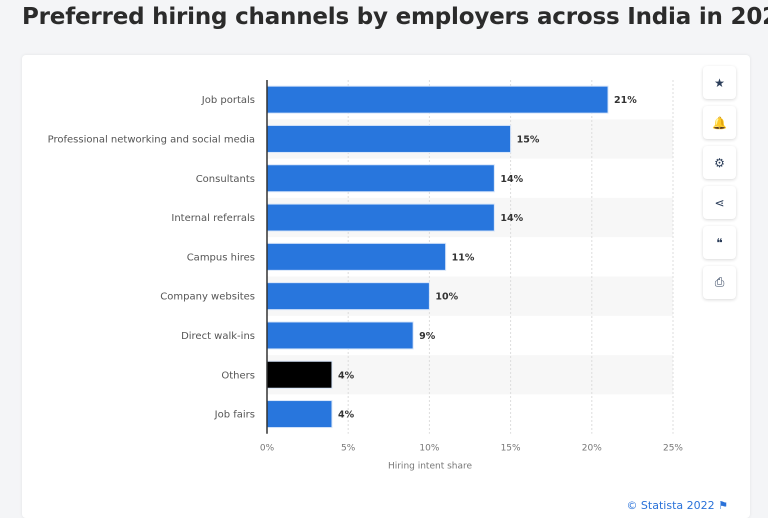 This screenshot has height=518, width=768. I want to click on x-tick-label: 20%, so click(592, 449).